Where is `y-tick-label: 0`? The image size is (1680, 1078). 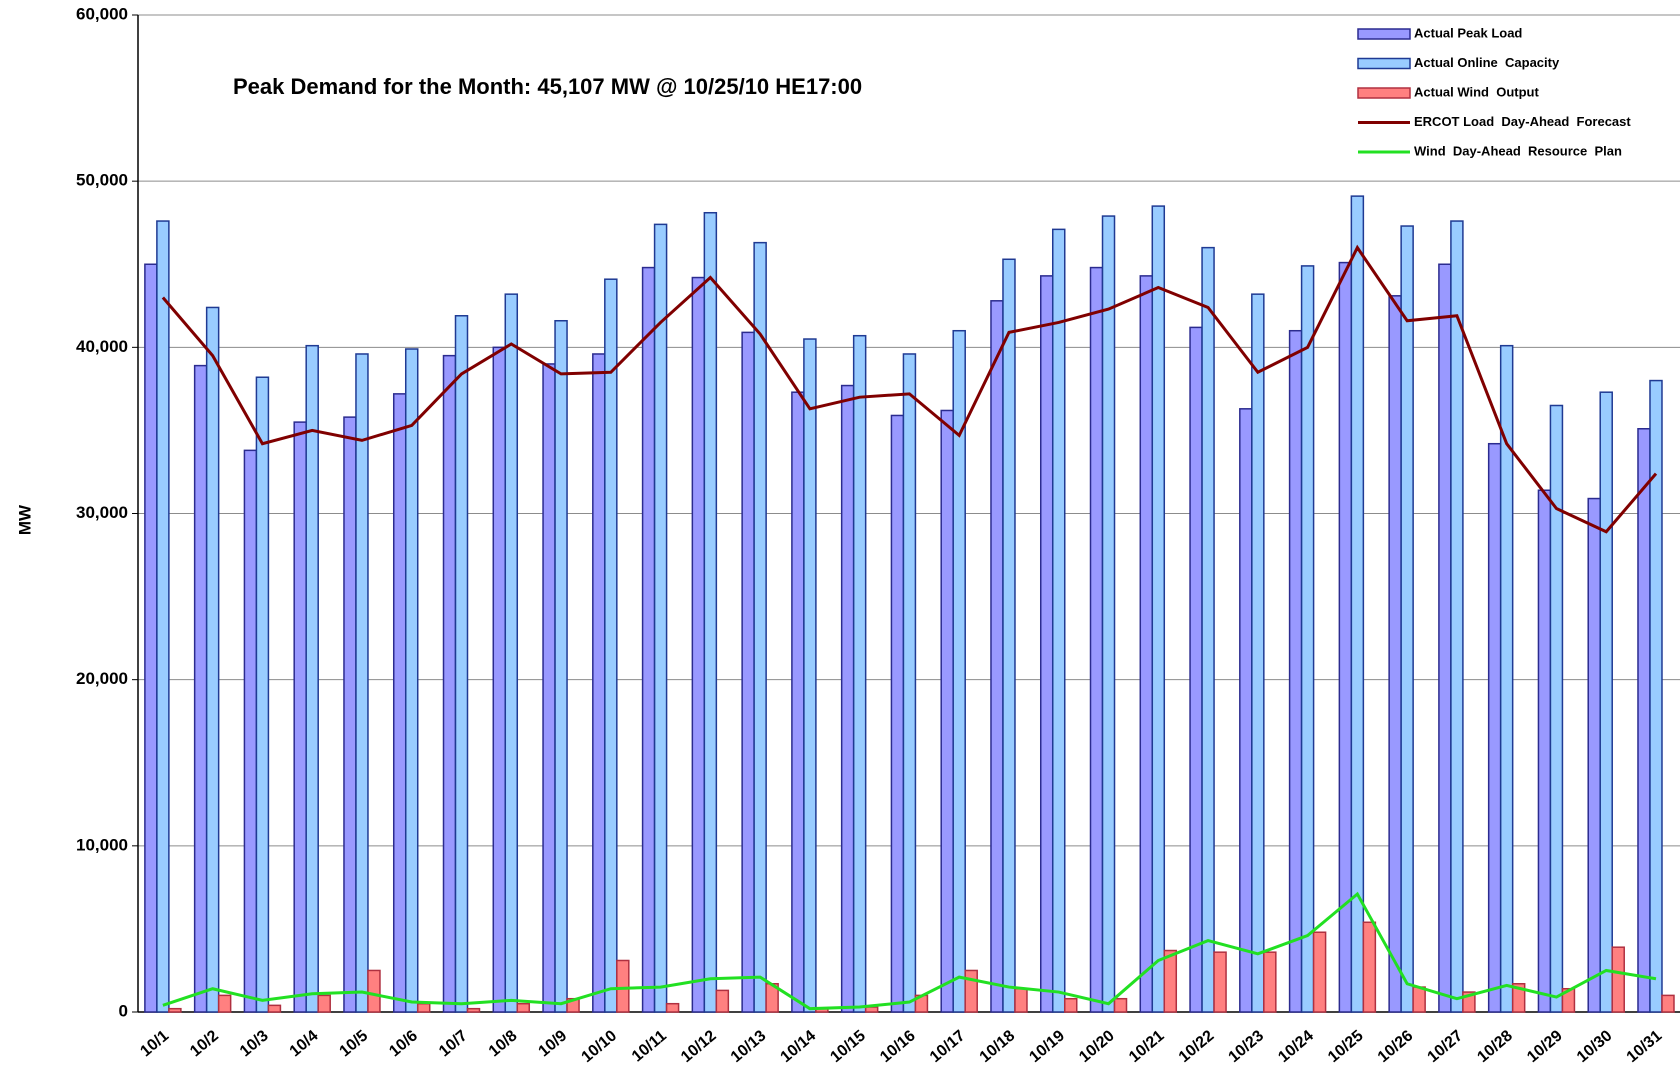 y-tick-label: 0 is located at coordinates (123, 1010).